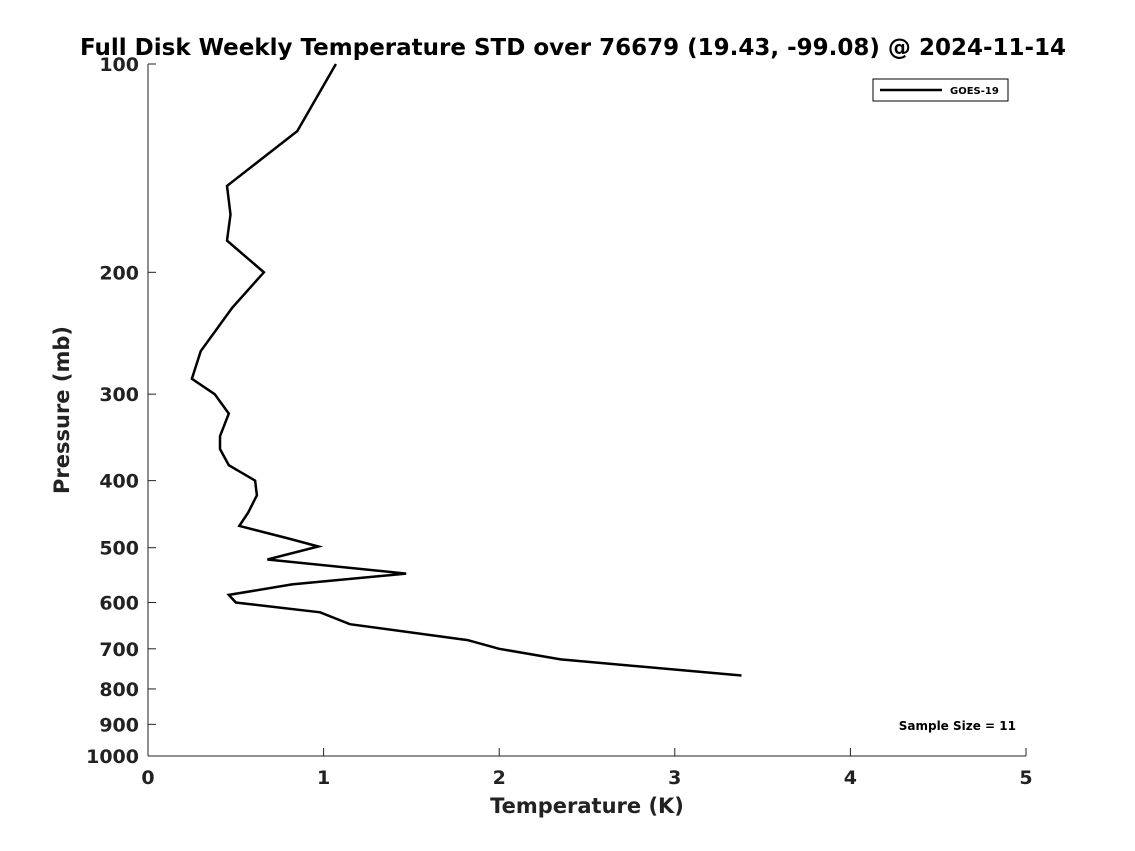 The height and width of the screenshot is (851, 1135). I want to click on x-ticks: 0 1 2 3 4 5, so click(587, 768).